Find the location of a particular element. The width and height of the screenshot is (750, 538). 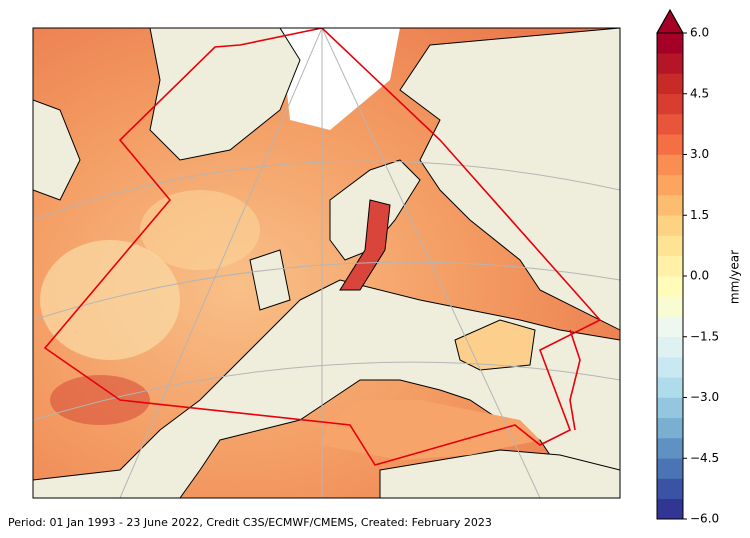

ice is located at coordinates (340, 79).